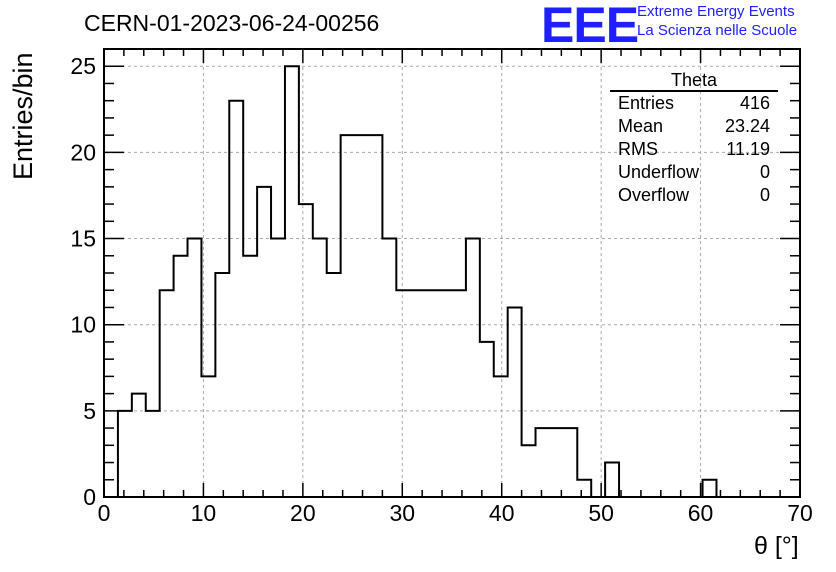  What do you see at coordinates (638, 149) in the screenshot?
I see `stats-label: RMS` at bounding box center [638, 149].